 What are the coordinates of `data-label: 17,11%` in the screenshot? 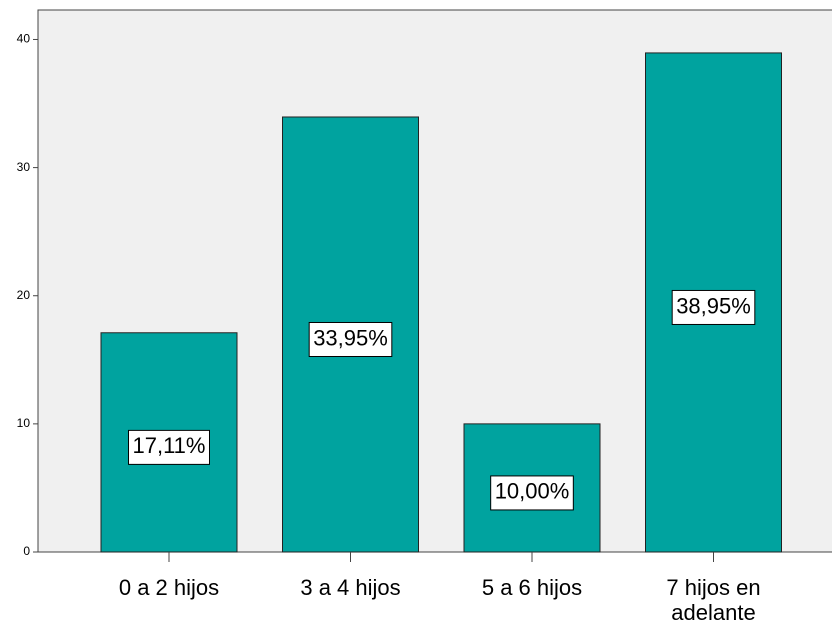 It's located at (169, 445).